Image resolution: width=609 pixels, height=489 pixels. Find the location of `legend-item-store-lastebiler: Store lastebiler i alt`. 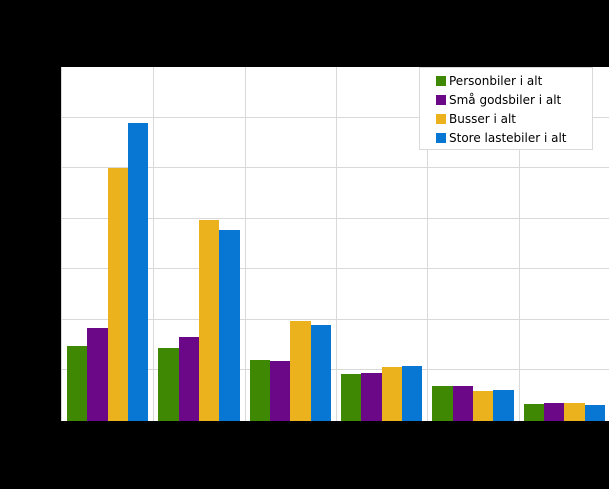

legend-item-store-lastebiler: Store lastebiler i alt is located at coordinates (514, 137).